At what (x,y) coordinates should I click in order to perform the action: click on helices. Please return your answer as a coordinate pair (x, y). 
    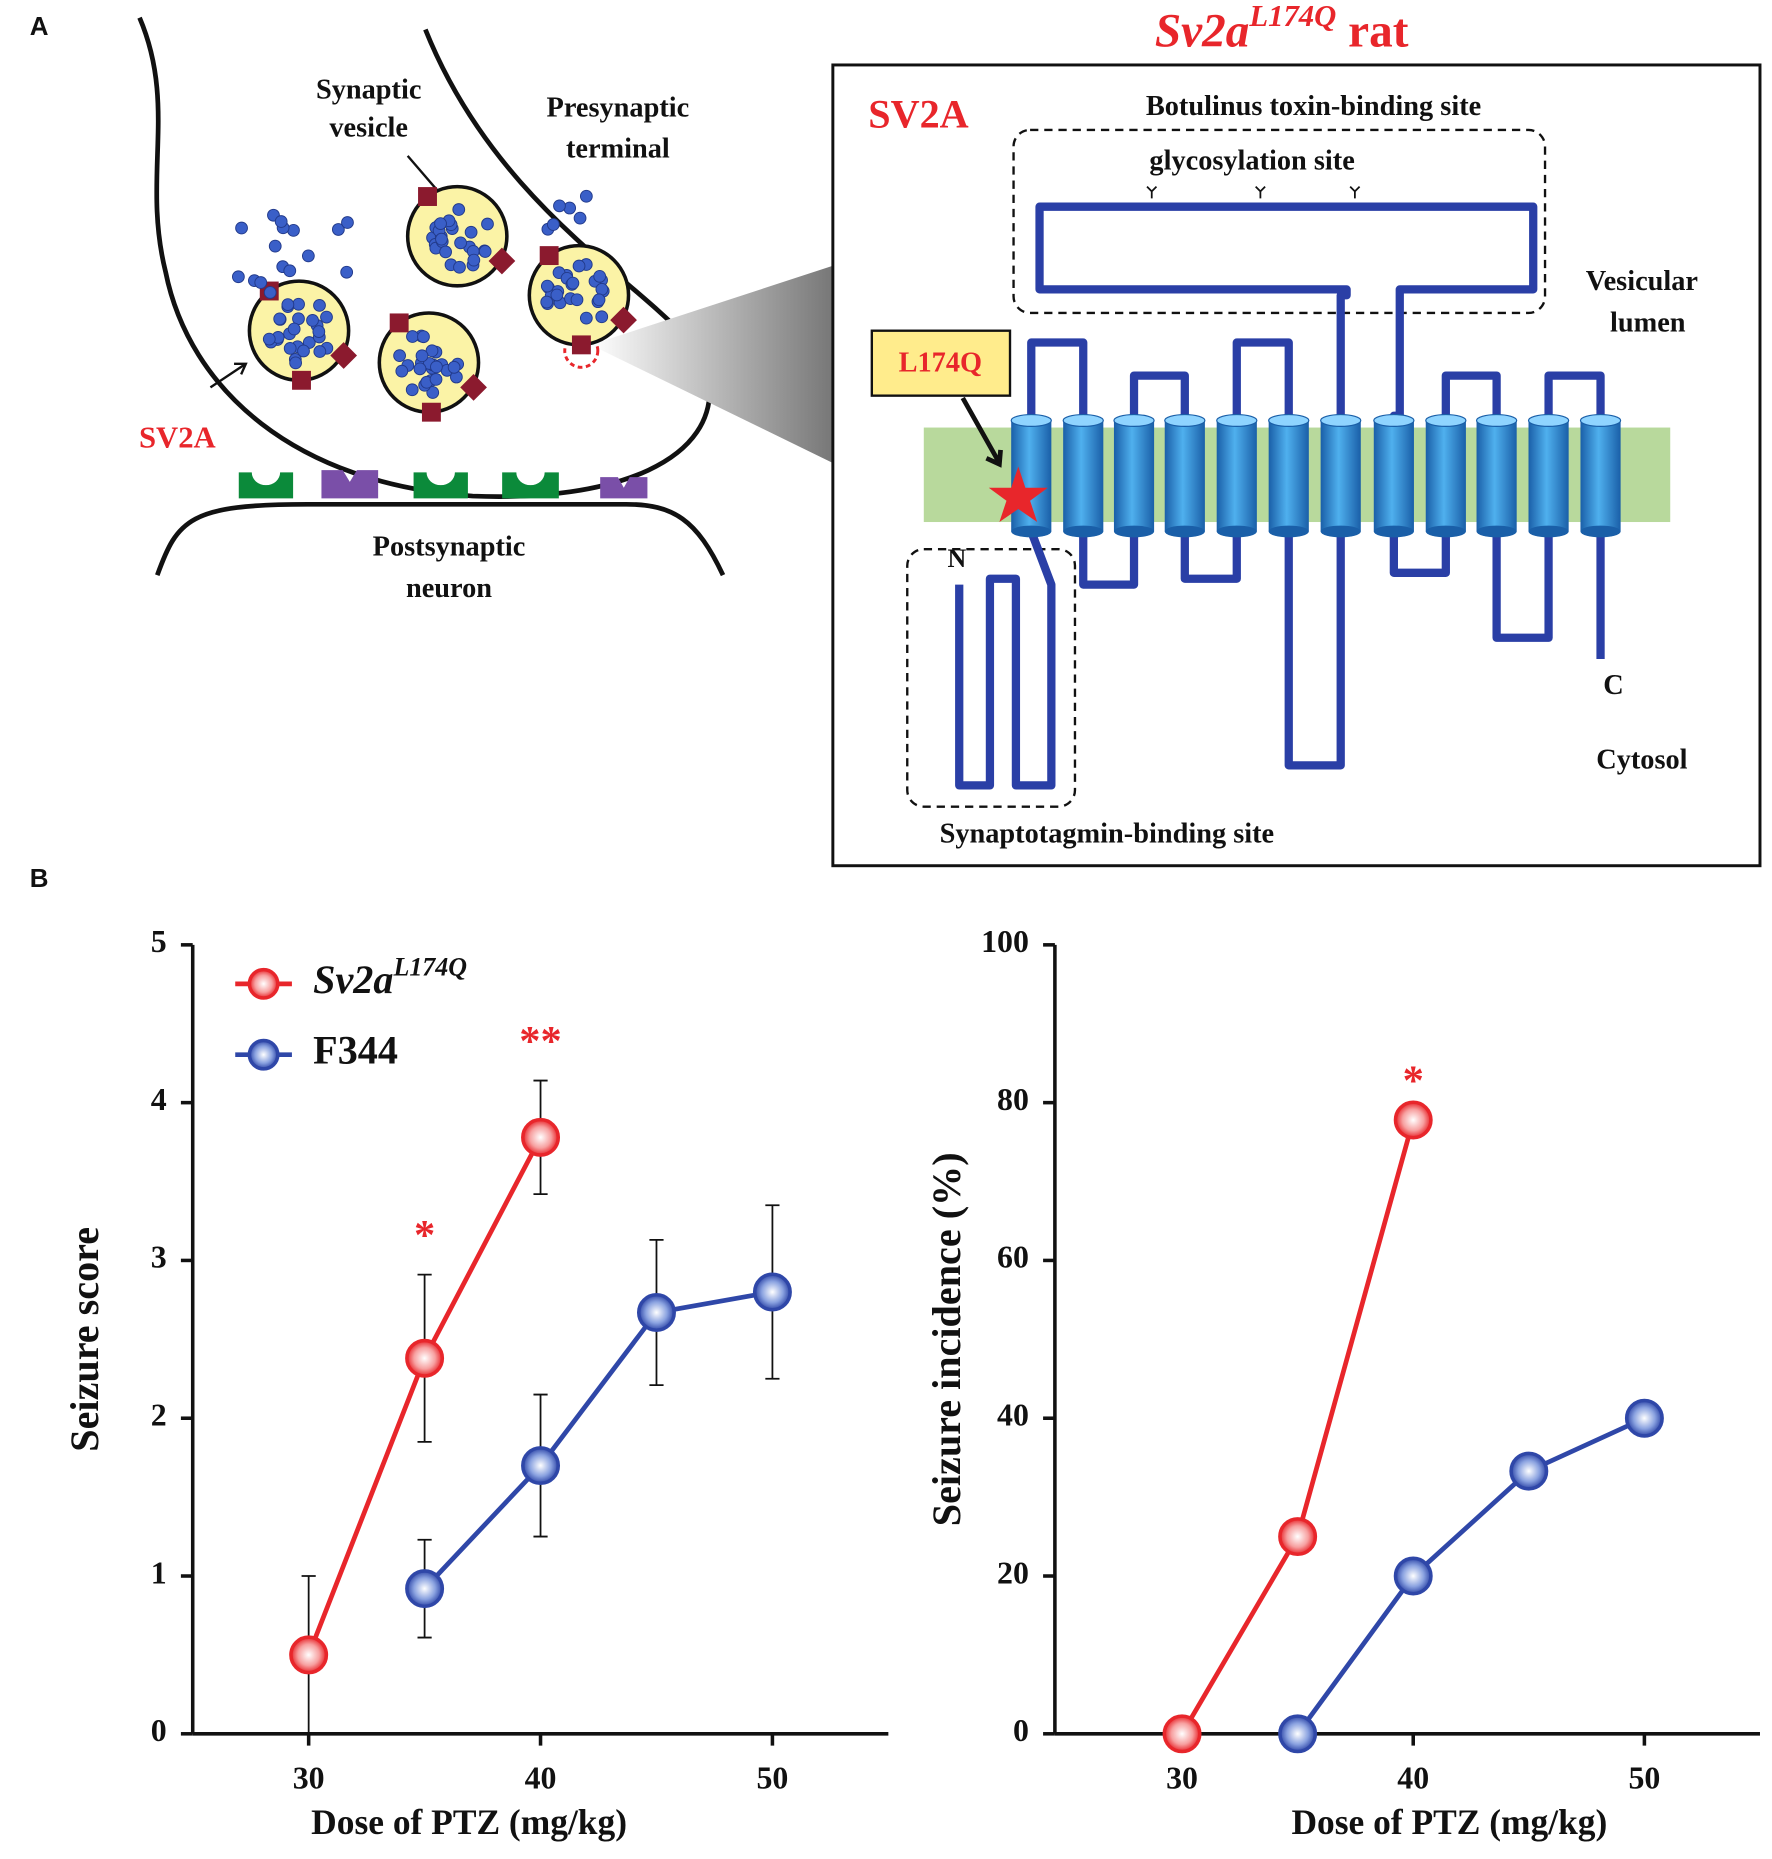
    Looking at the image, I should click on (1316, 475).